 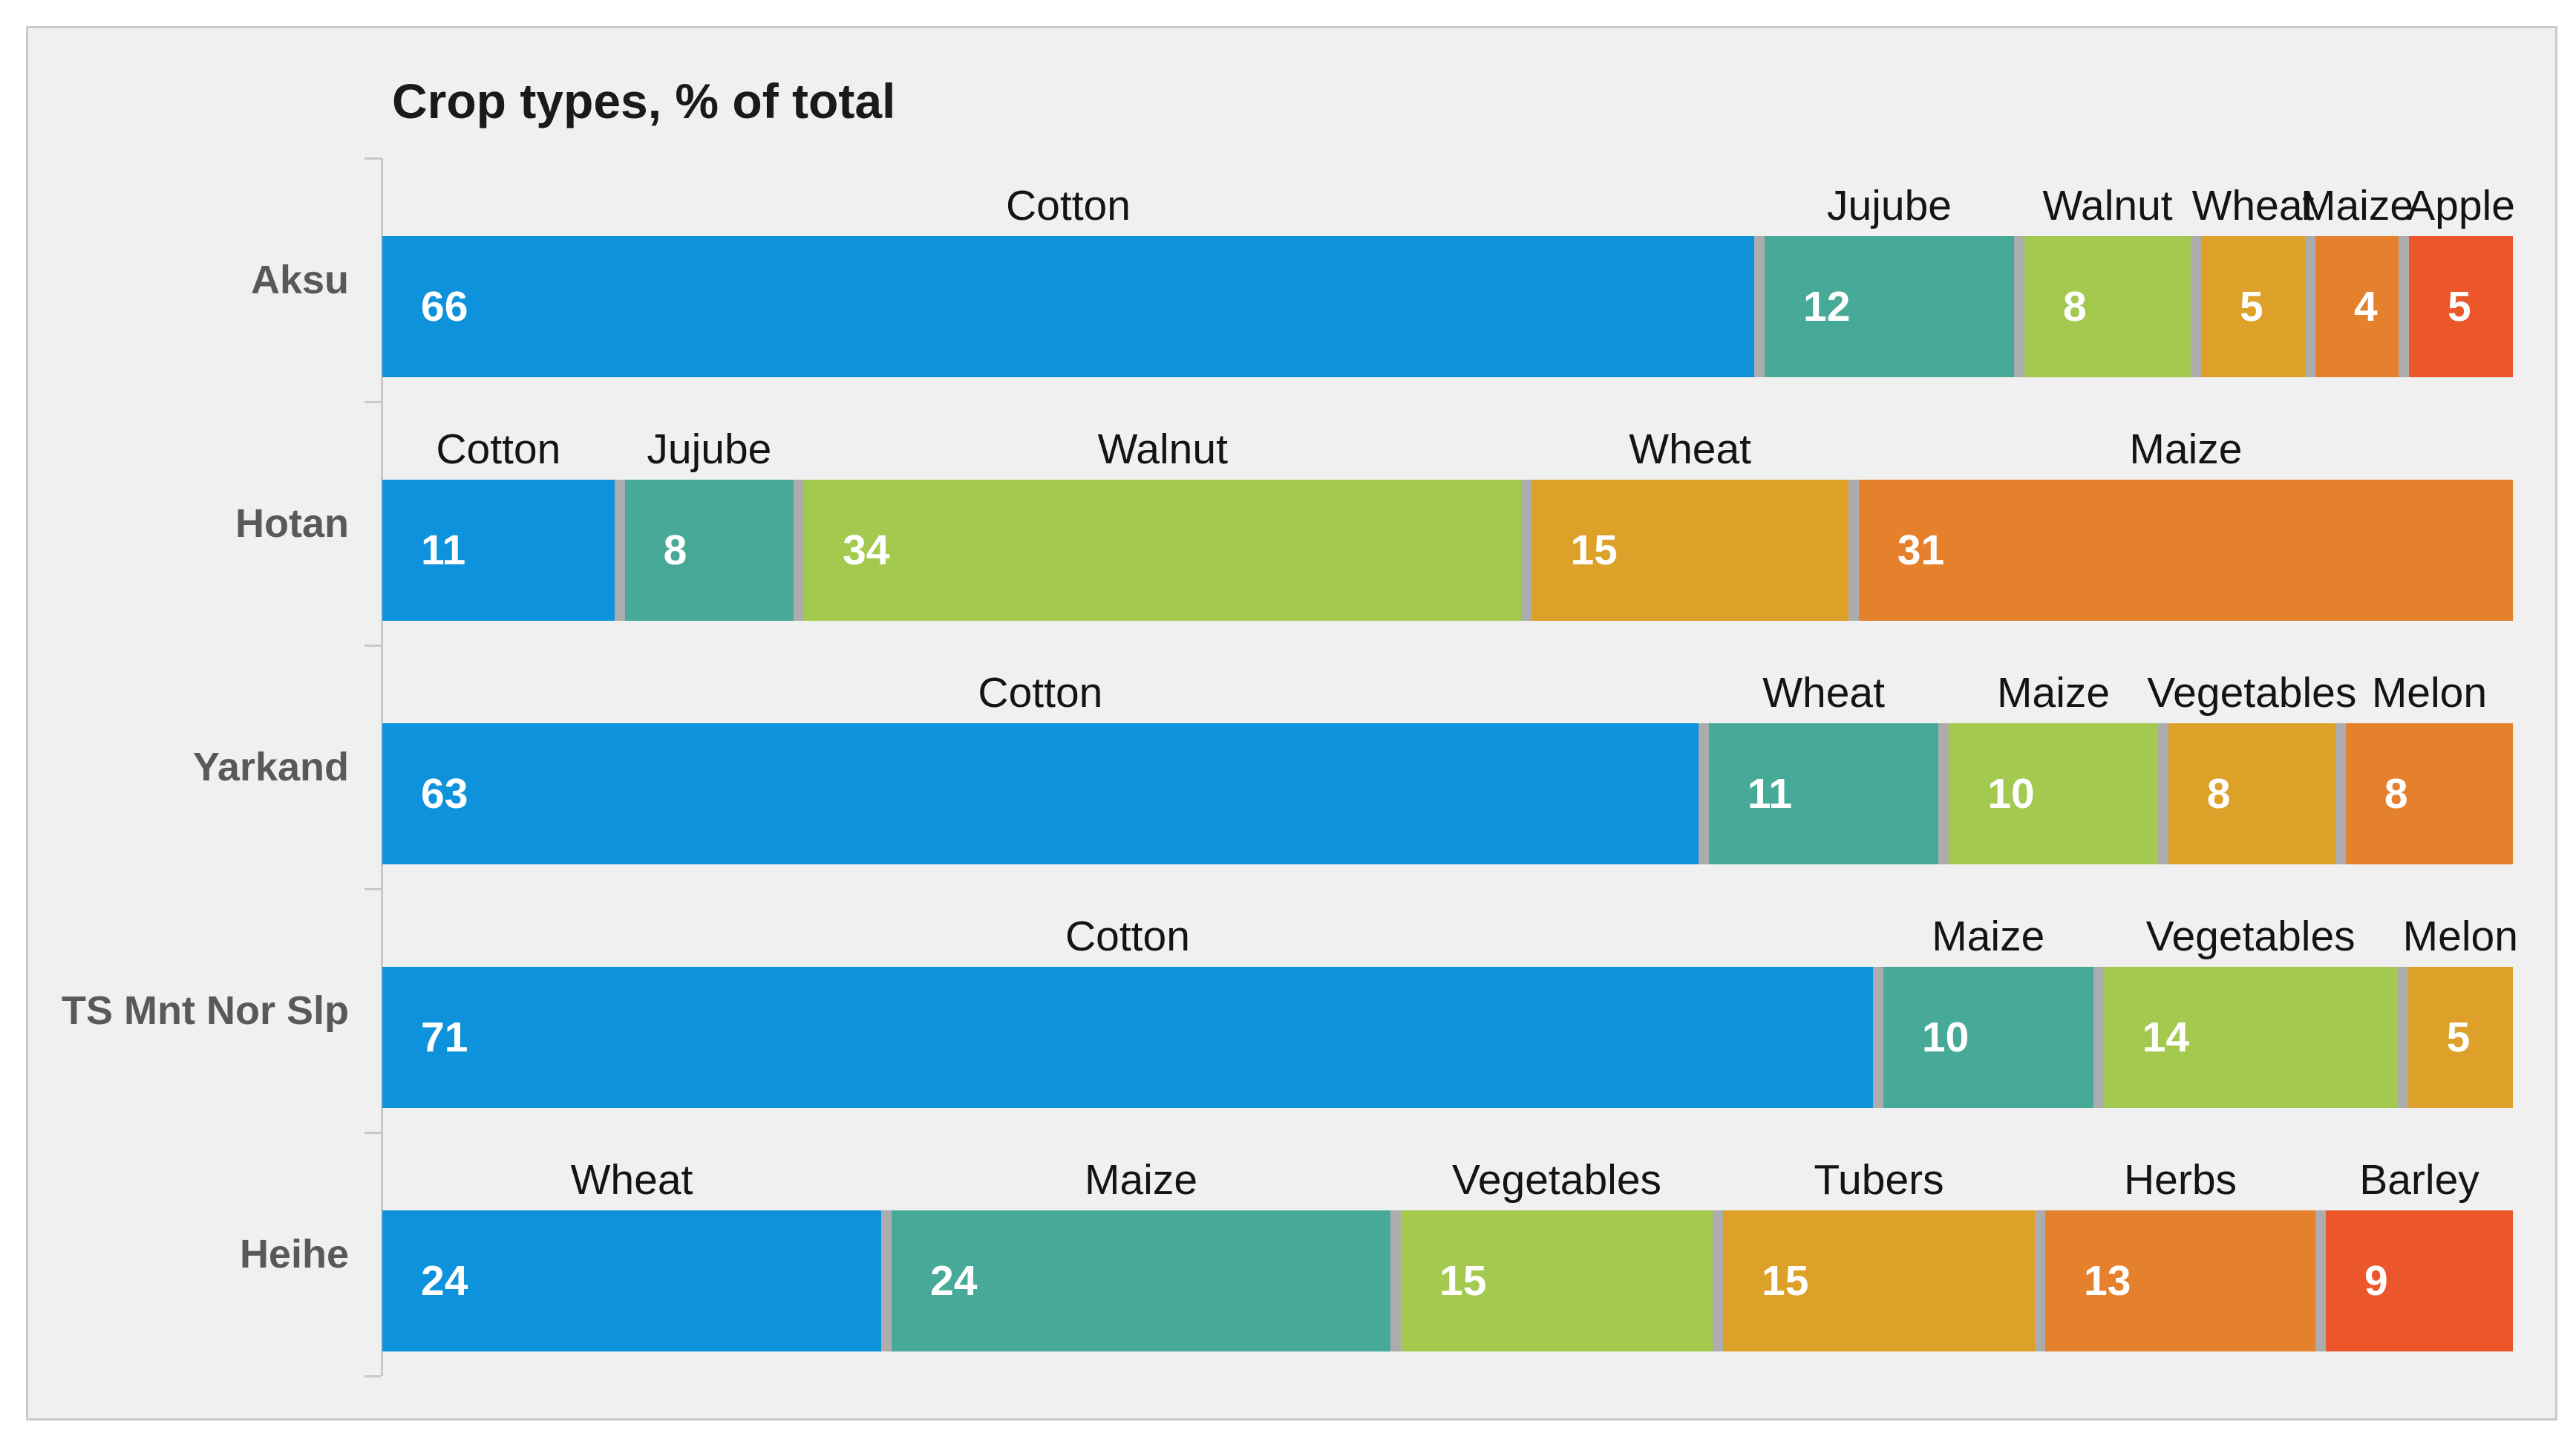 What do you see at coordinates (1447, 1037) in the screenshot?
I see `stacked-bar: 71 10 14 5` at bounding box center [1447, 1037].